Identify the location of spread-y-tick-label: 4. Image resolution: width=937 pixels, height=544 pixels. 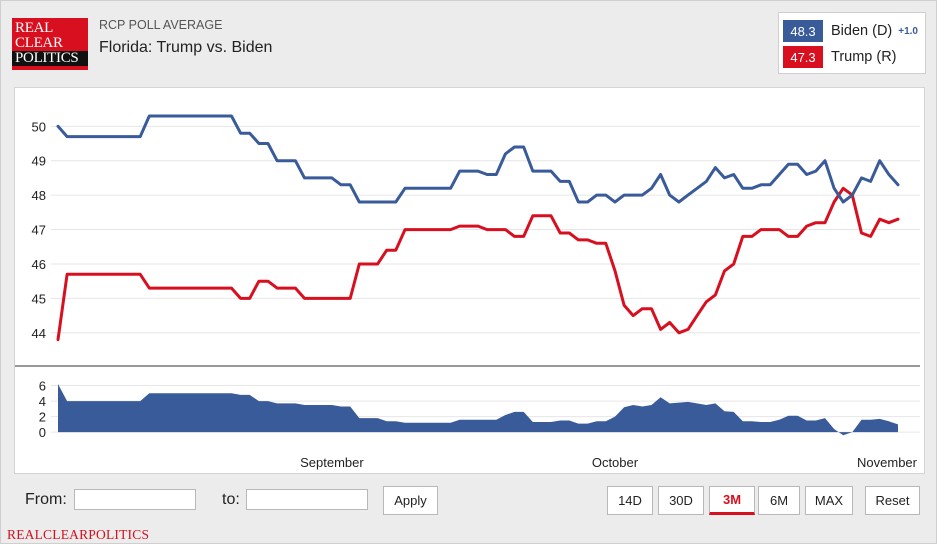
(42, 401).